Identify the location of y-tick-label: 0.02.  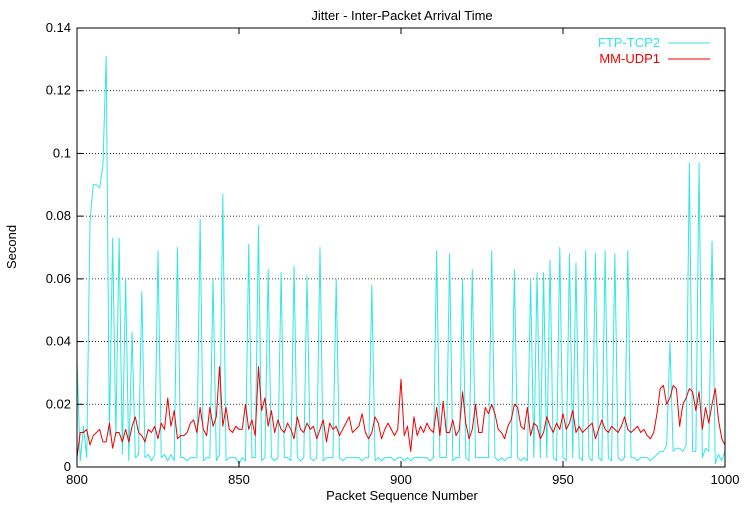
(58, 403).